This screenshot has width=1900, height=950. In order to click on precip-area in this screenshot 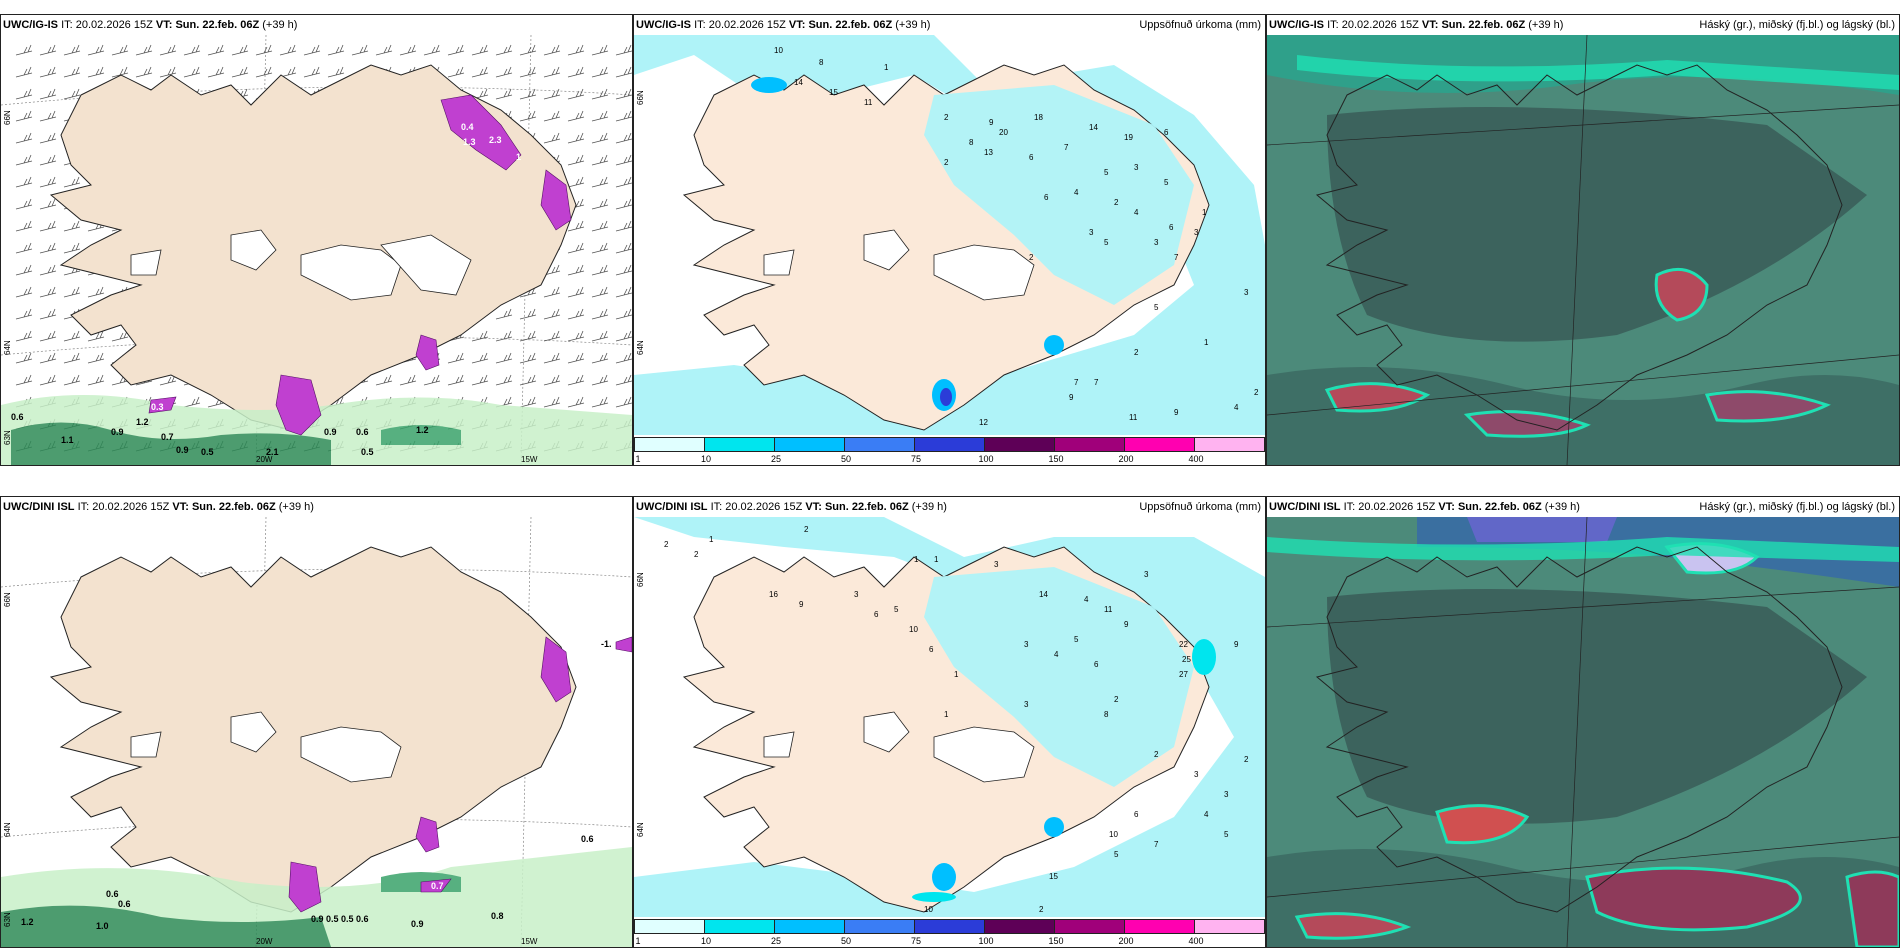, I will do `click(949, 235)`.